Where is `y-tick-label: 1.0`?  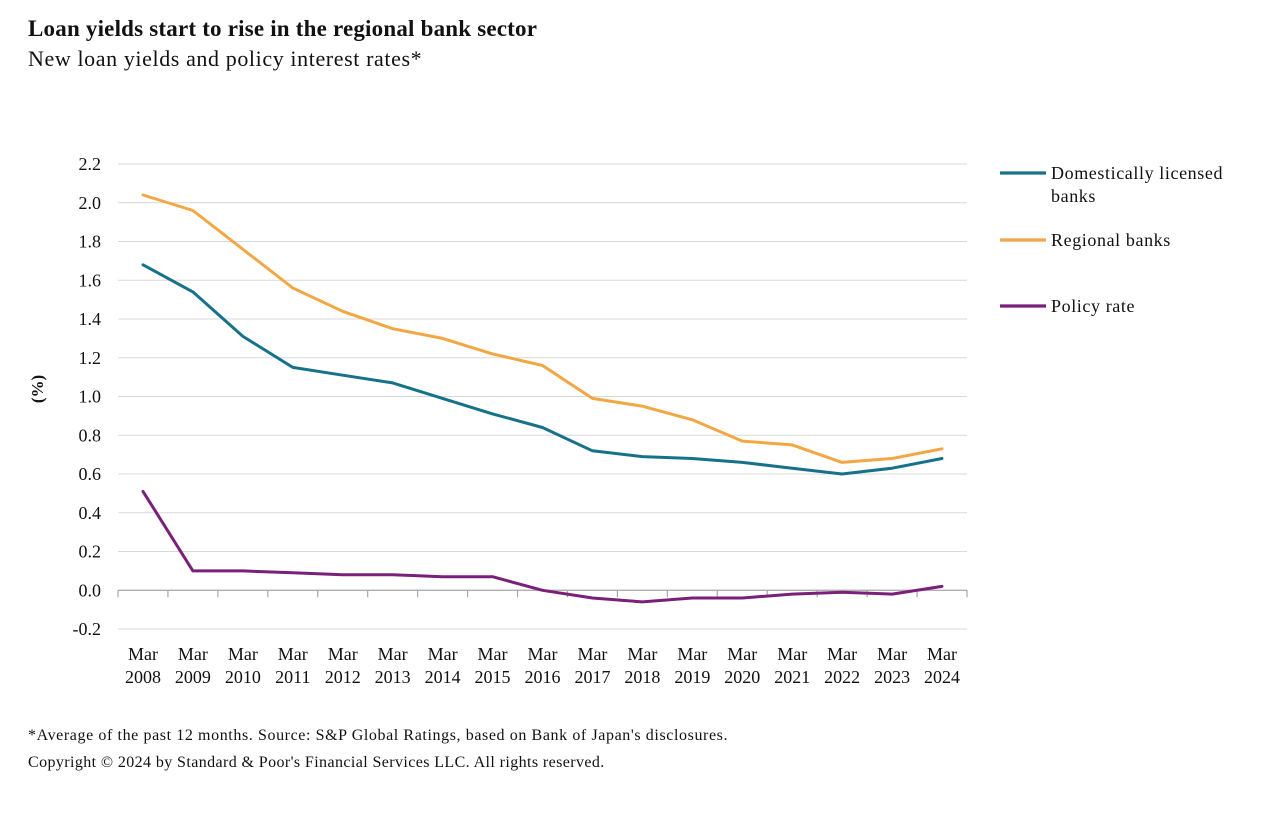 y-tick-label: 1.0 is located at coordinates (90, 397).